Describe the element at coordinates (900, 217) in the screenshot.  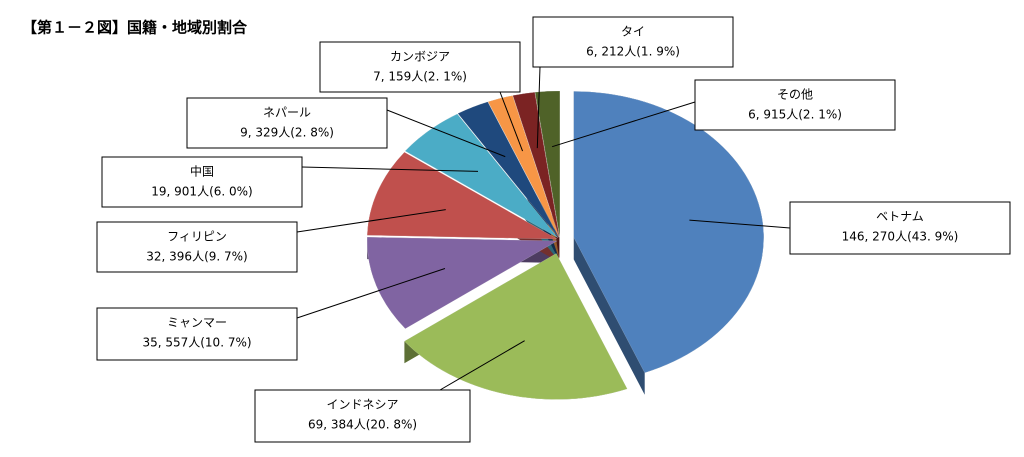
I see `category-label: ベトナム` at that location.